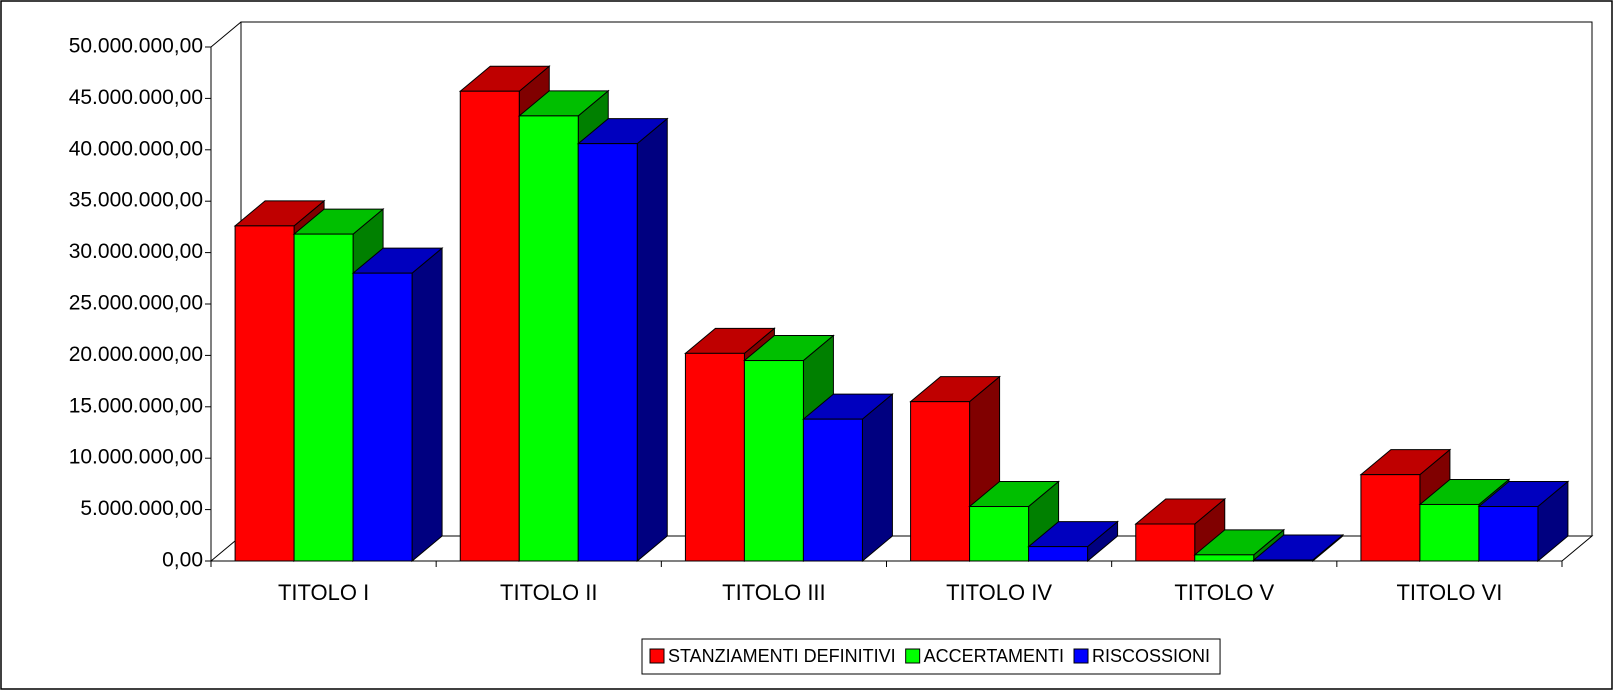 The width and height of the screenshot is (1613, 690). I want to click on y-tick-label: 15.000.000,00, so click(136, 405).